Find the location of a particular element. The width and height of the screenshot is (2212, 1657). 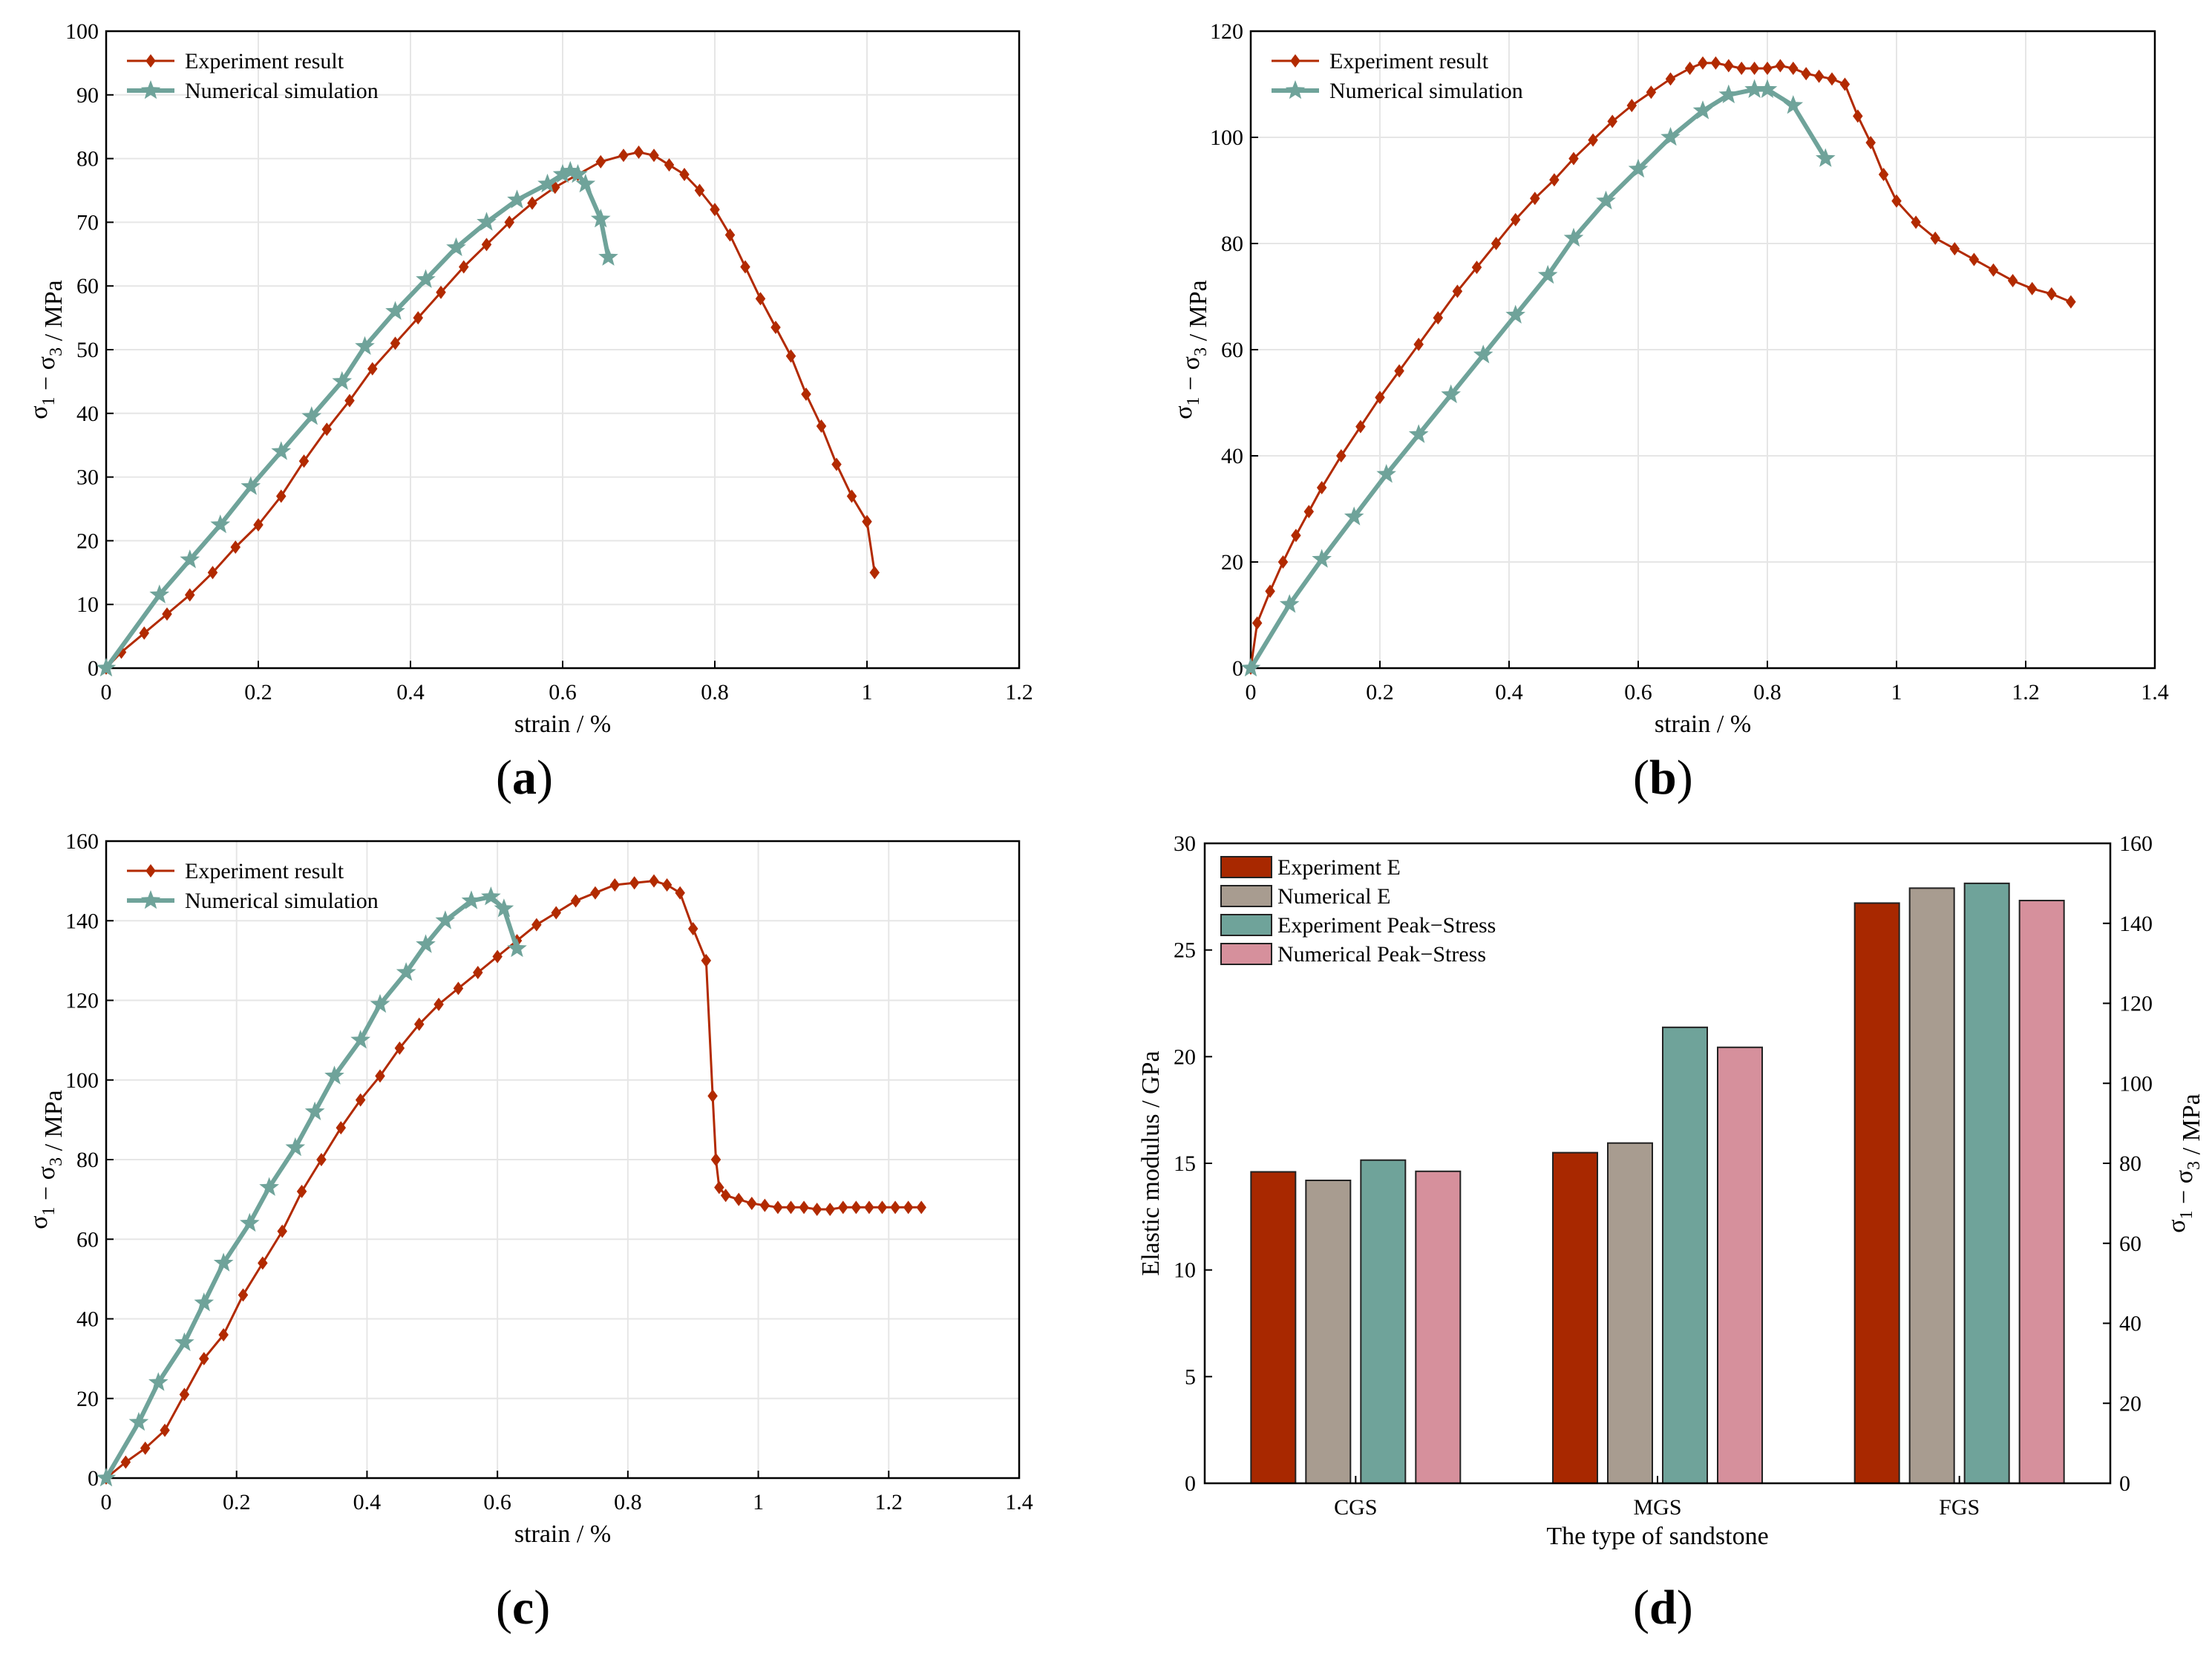

y-axis-label: σ1 − σ3 / MPa is located at coordinates (46, 349).